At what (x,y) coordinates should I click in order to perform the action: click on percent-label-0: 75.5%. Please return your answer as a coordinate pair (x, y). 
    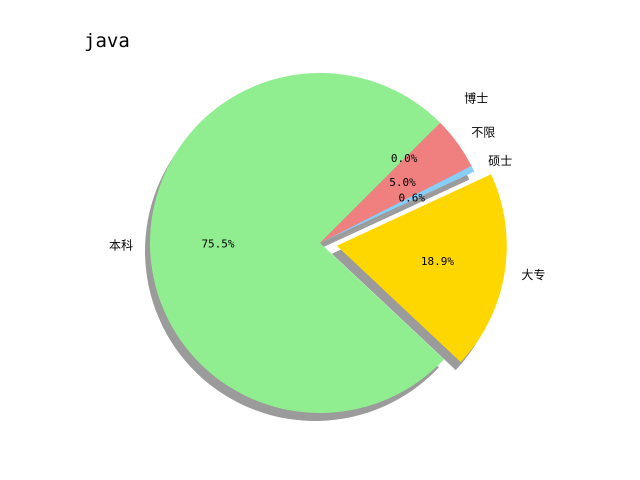
    Looking at the image, I should click on (217, 244).